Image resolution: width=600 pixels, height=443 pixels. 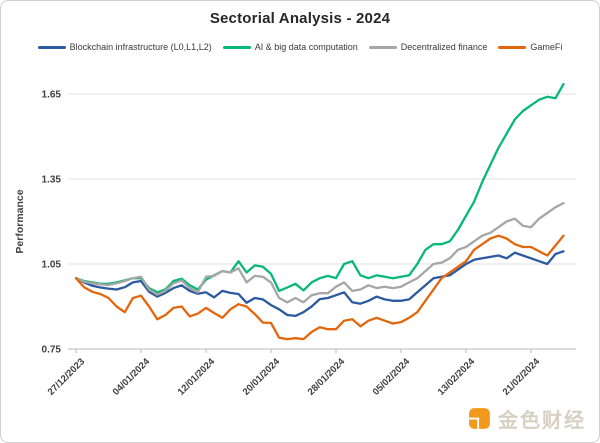 I want to click on legend-swatch-gray-line, so click(x=382, y=47).